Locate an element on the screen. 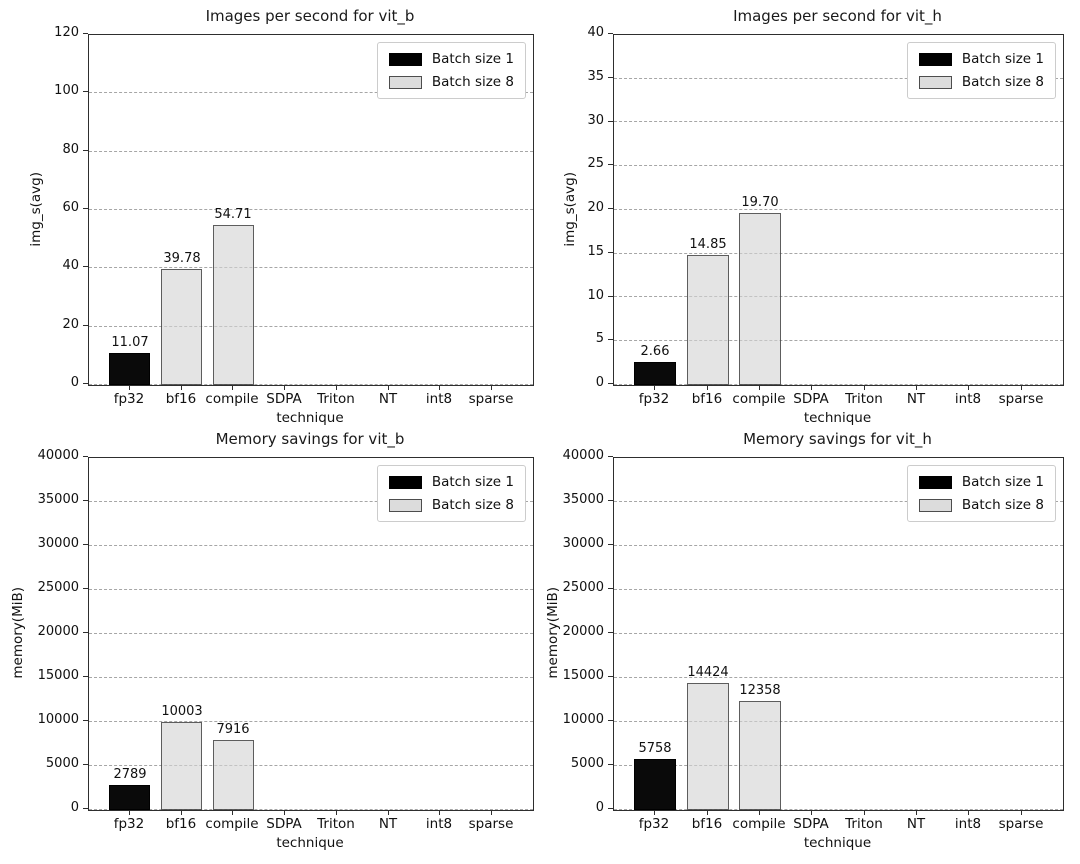 The image size is (1080, 864). y-tick-label: 15 is located at coordinates (595, 251).